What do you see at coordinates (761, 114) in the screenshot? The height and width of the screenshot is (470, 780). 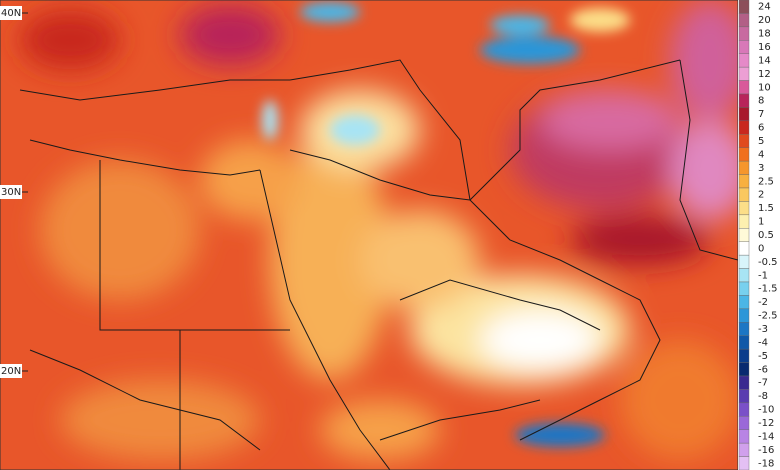 I see `legend-label: 7` at bounding box center [761, 114].